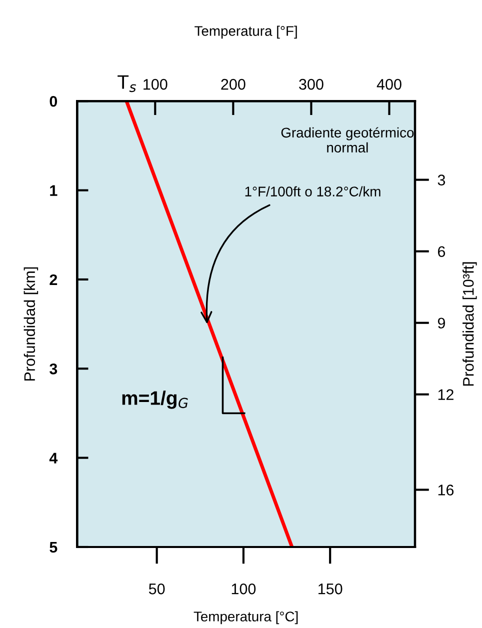 Image resolution: width=482 pixels, height=628 pixels. I want to click on x-axis-title: Temperatura [°C], so click(246, 617).